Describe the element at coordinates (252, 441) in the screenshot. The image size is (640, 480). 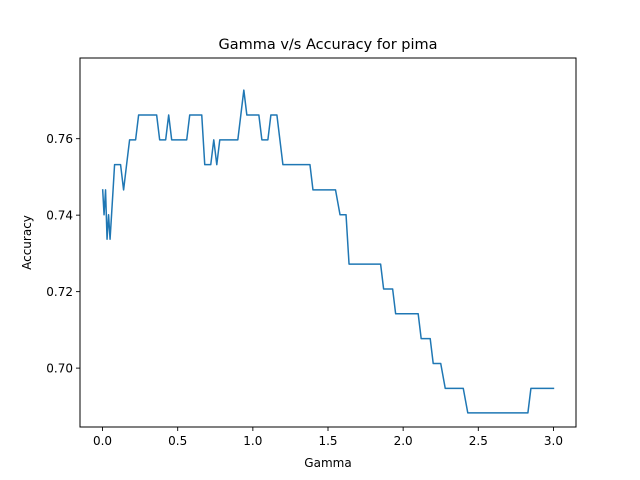
I see `x-tick-label: 1.0` at that location.